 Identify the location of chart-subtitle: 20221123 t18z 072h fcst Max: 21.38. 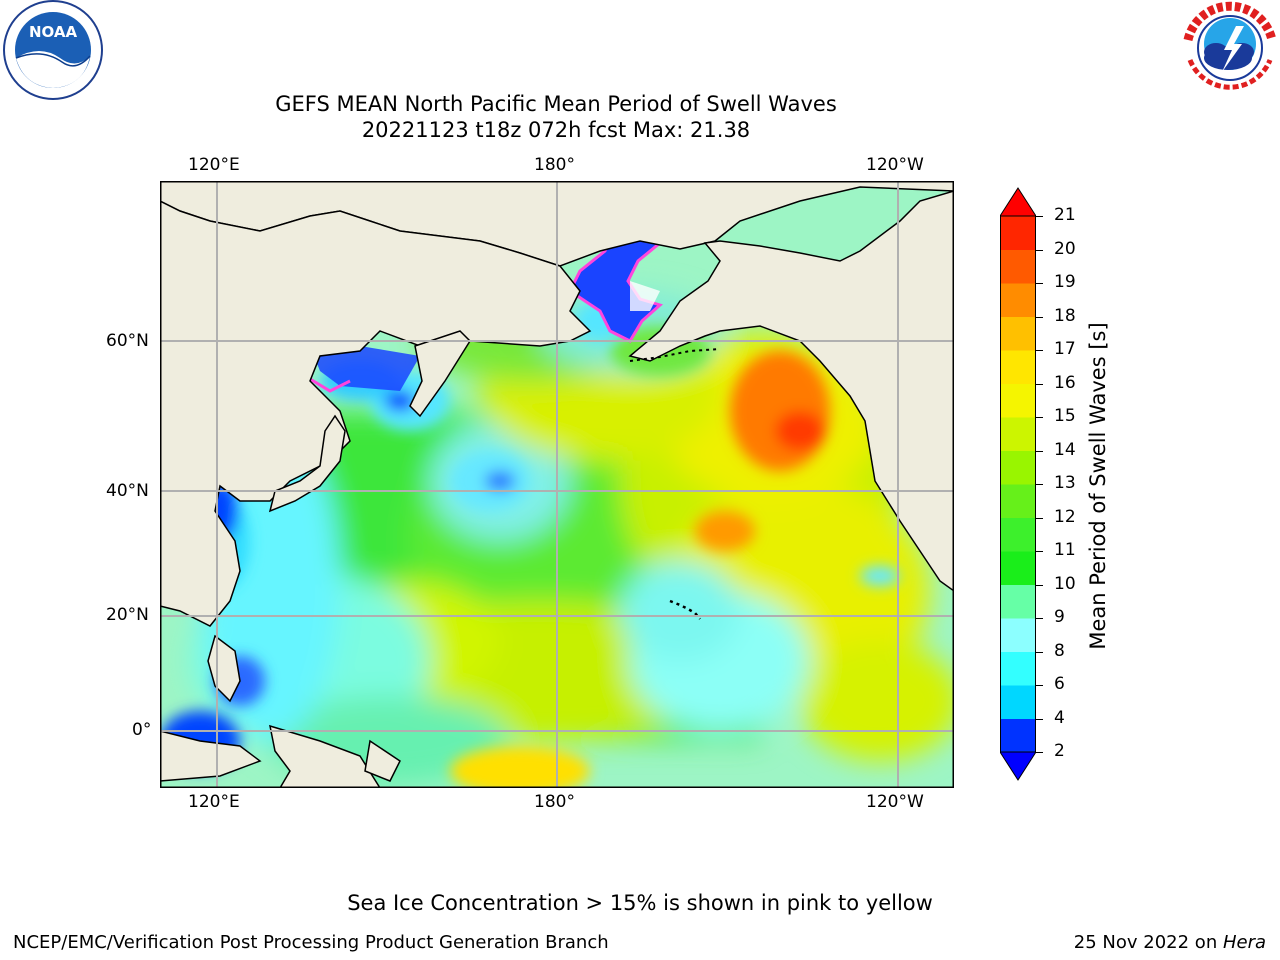
(556, 130).